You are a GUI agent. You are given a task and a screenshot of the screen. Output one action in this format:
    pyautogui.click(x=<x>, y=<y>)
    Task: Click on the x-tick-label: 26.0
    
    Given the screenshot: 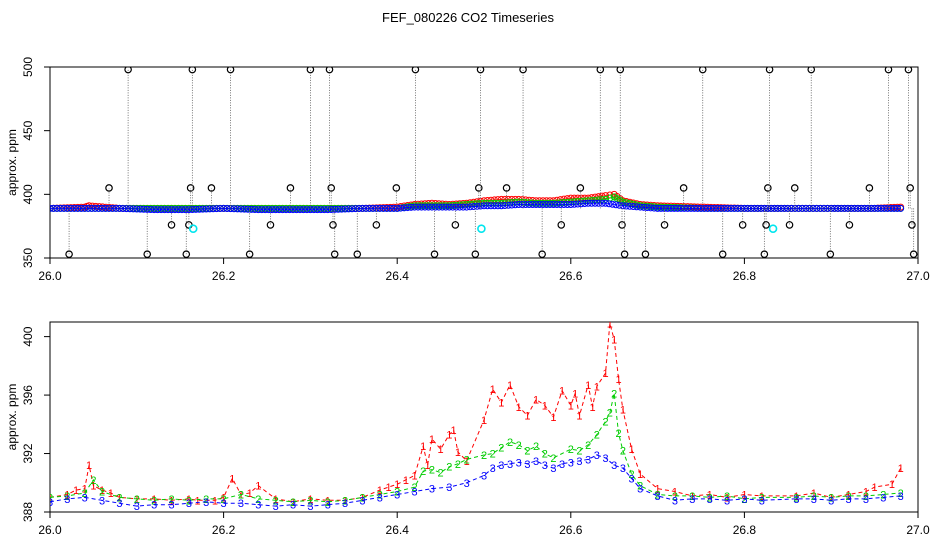 What is the action you would take?
    pyautogui.click(x=50, y=530)
    